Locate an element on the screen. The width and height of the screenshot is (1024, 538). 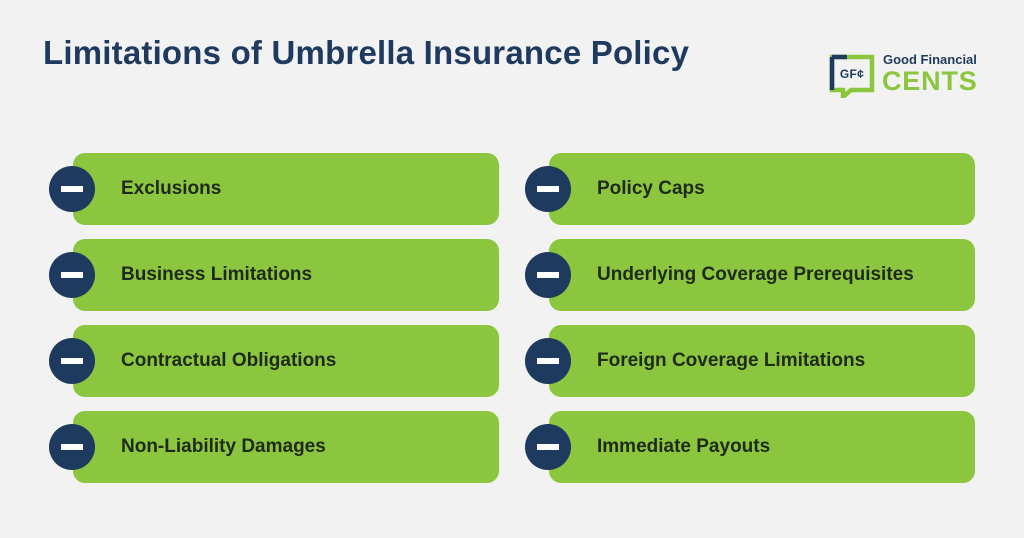
limitation-label: Policy Caps is located at coordinates (651, 188).